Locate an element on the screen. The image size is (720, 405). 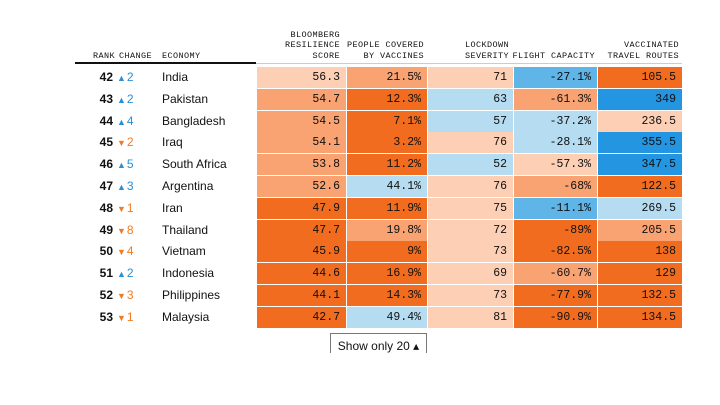
flight-cell: -61.3% is located at coordinates (555, 99).